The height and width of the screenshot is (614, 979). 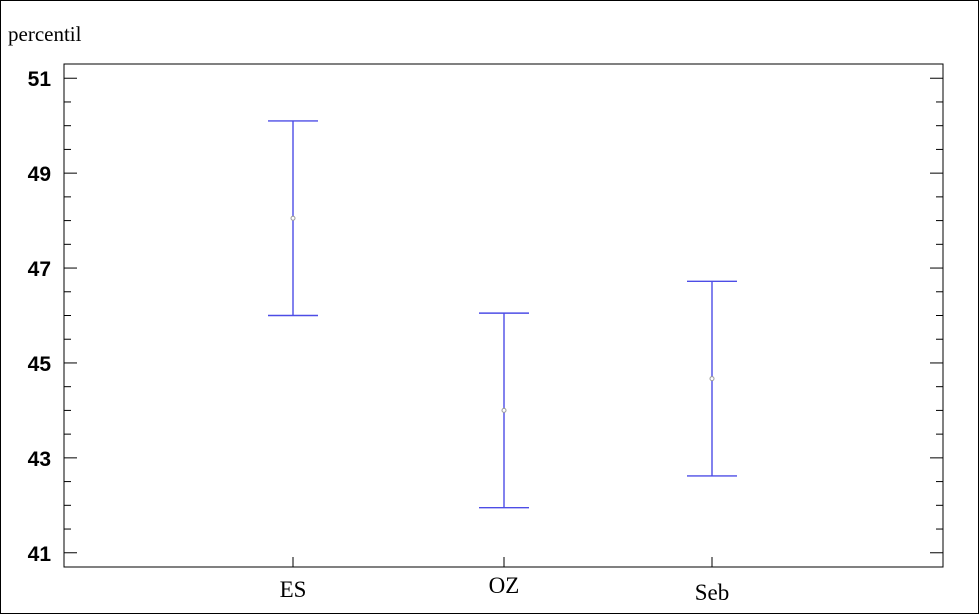 I want to click on y-tick-label: 47, so click(x=39, y=269).